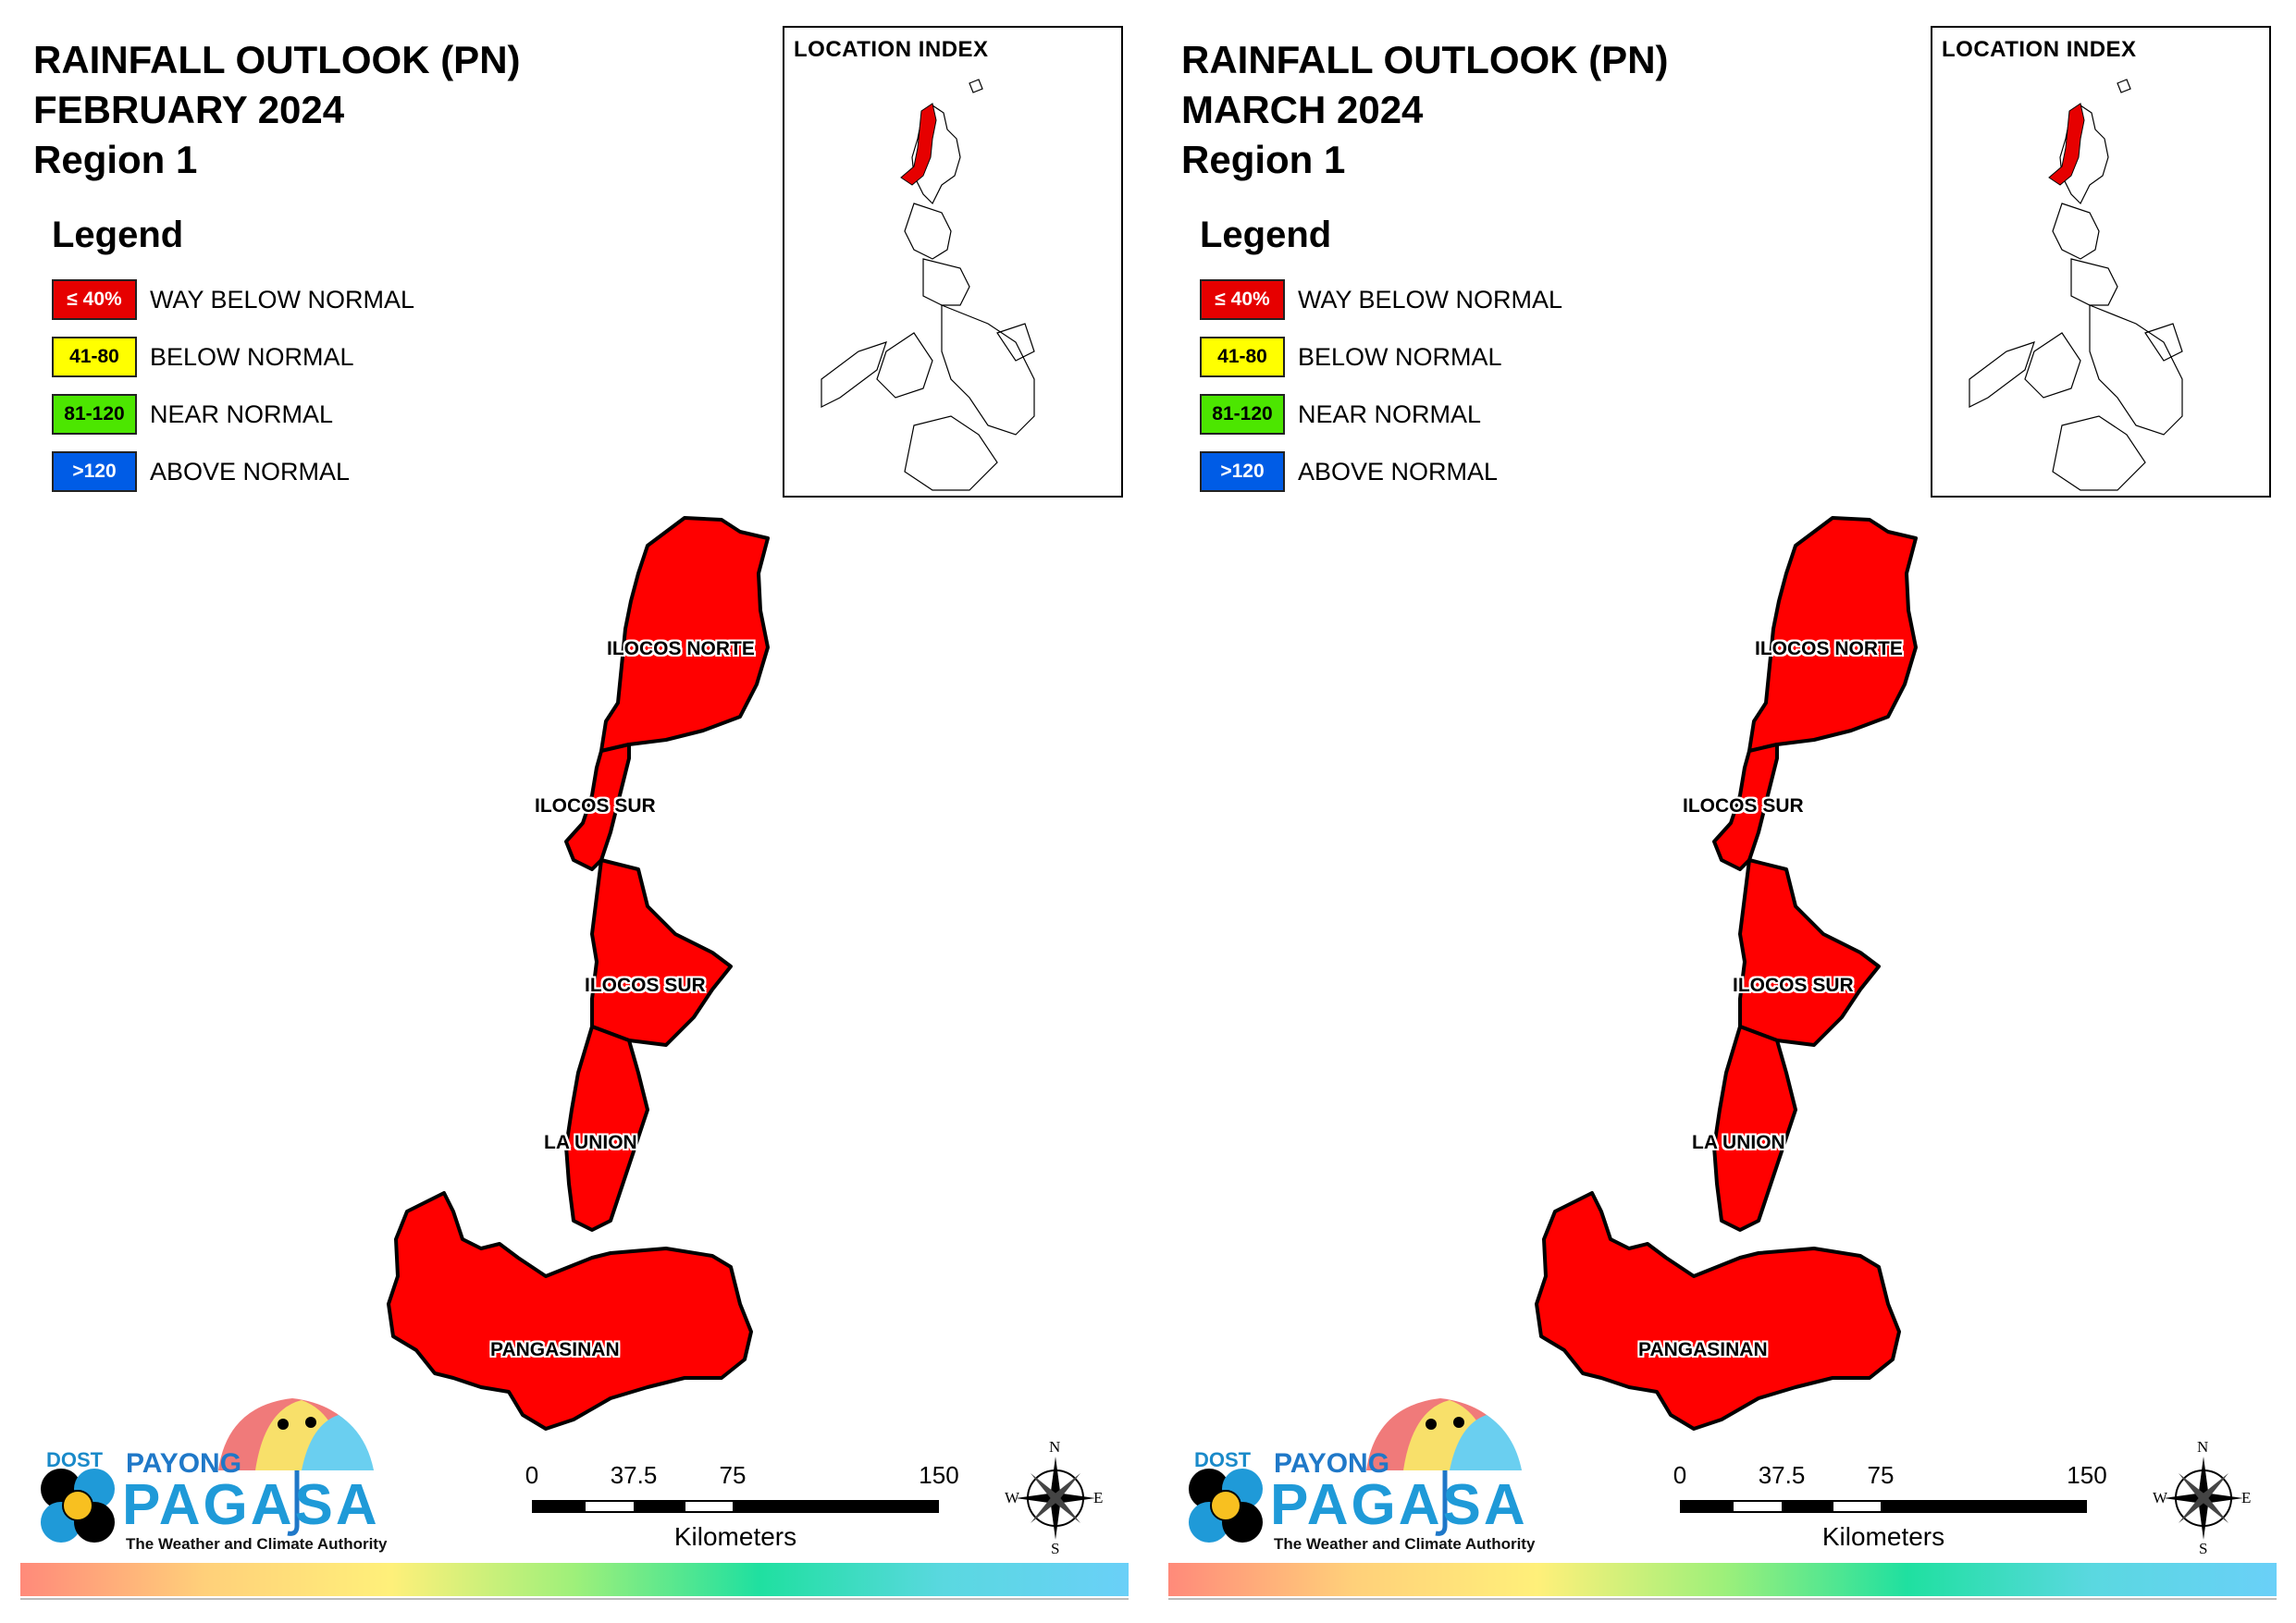 The height and width of the screenshot is (1623, 2296). Describe the element at coordinates (1302, 109) in the screenshot. I see `title-line-2: MARCH 2024` at that location.